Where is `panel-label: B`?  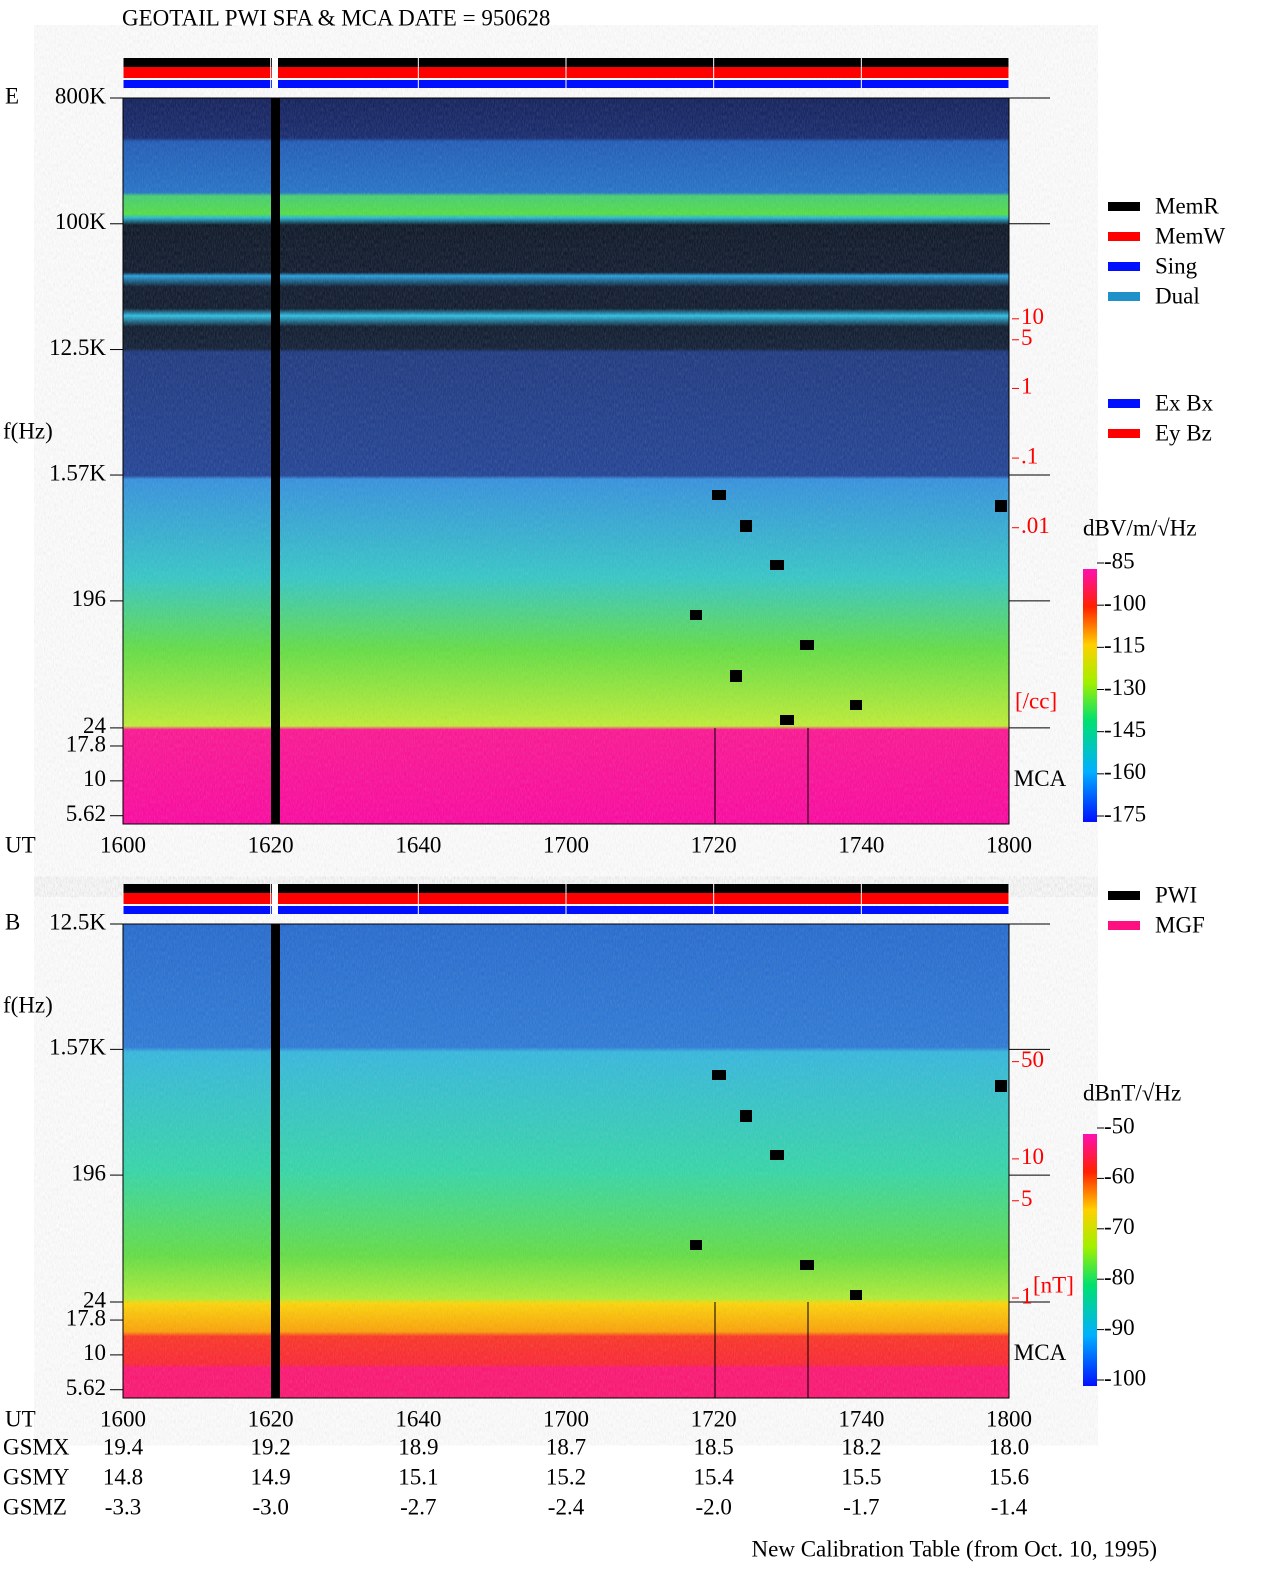 panel-label: B is located at coordinates (12, 921).